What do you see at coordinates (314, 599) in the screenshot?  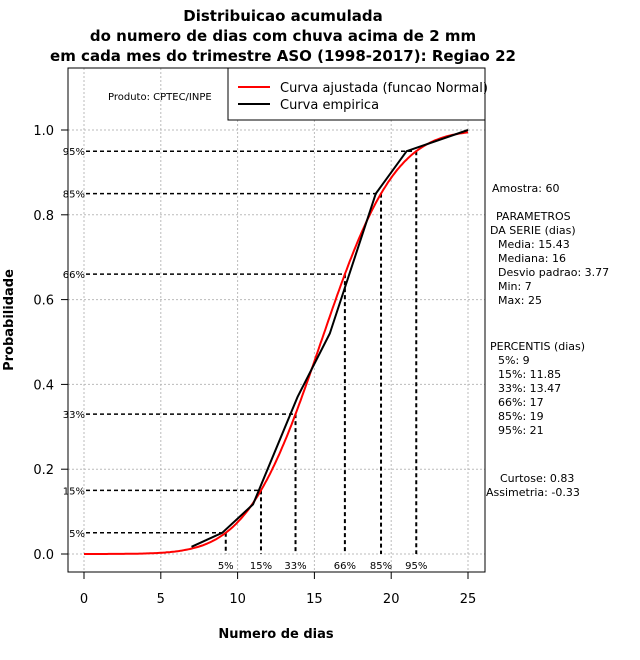 I see `x-tick-label: 15` at bounding box center [314, 599].